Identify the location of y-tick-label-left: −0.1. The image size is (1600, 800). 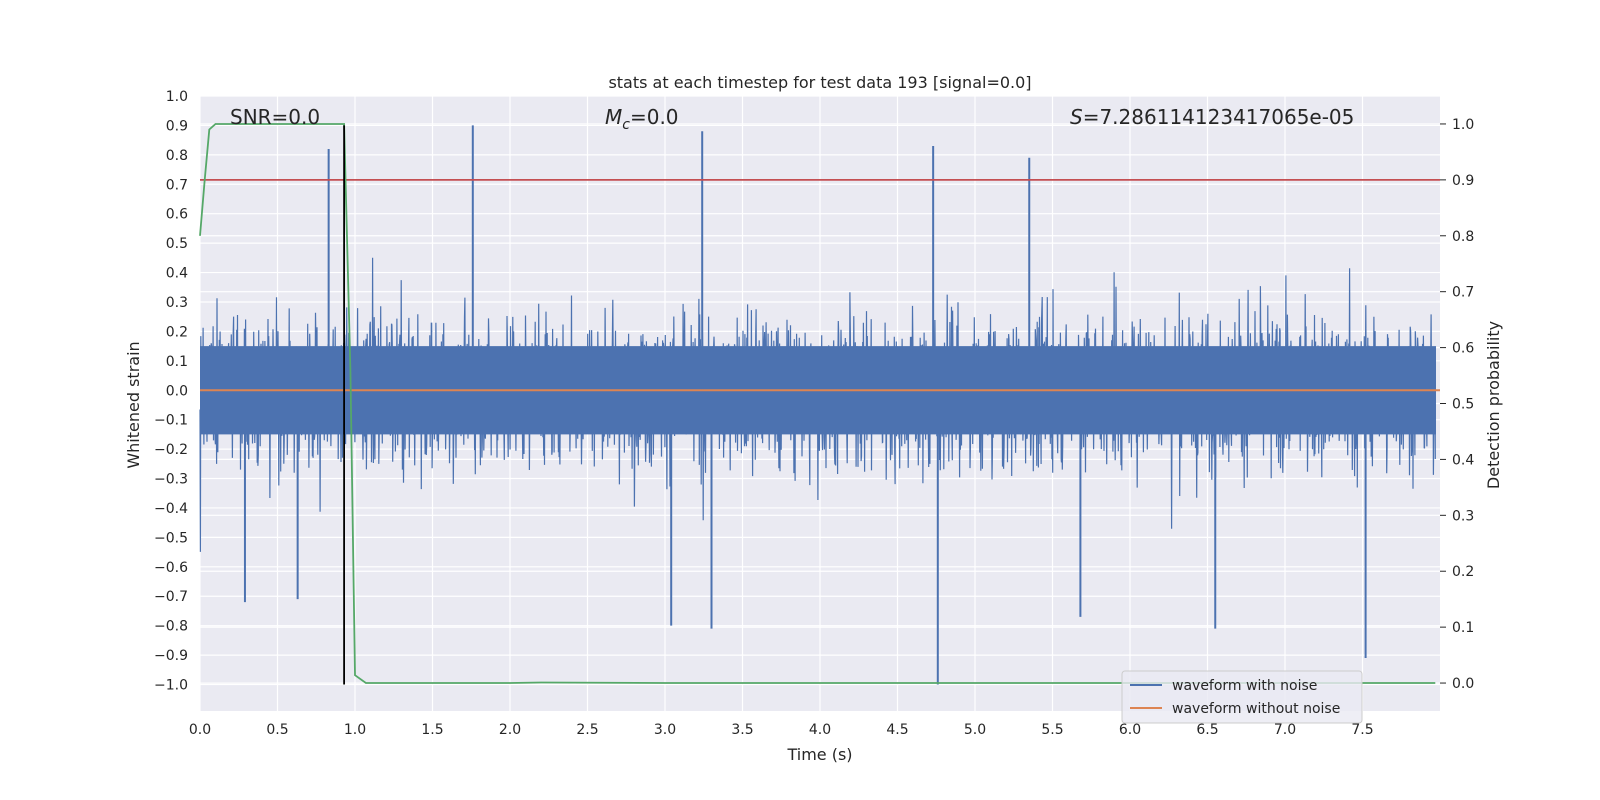
(171, 421).